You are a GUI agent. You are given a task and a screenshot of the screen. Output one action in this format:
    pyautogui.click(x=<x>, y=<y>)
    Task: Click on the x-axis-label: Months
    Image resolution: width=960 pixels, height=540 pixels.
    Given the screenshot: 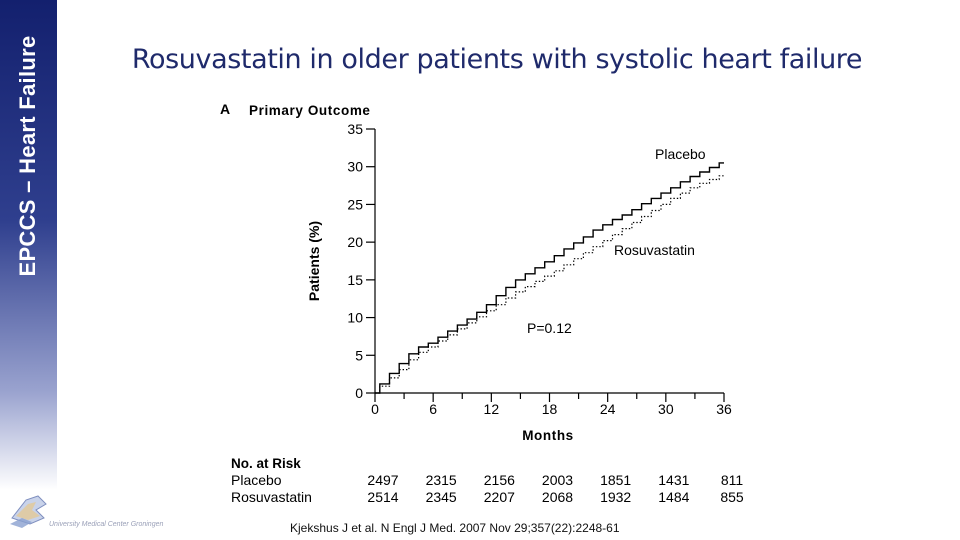 What is the action you would take?
    pyautogui.click(x=548, y=435)
    